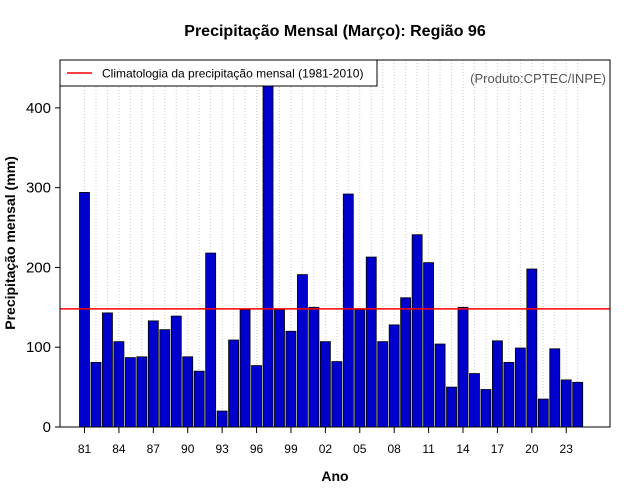 Image resolution: width=640 pixels, height=500 pixels. I want to click on x-tick-label-87: 87, so click(154, 449).